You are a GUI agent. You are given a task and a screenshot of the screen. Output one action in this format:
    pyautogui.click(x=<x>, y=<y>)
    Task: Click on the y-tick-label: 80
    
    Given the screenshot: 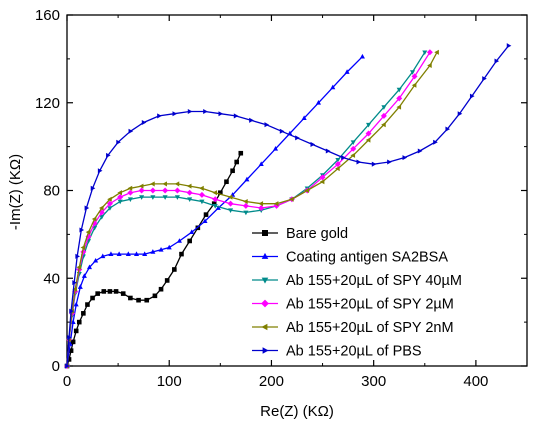 What is the action you would take?
    pyautogui.click(x=51, y=191)
    